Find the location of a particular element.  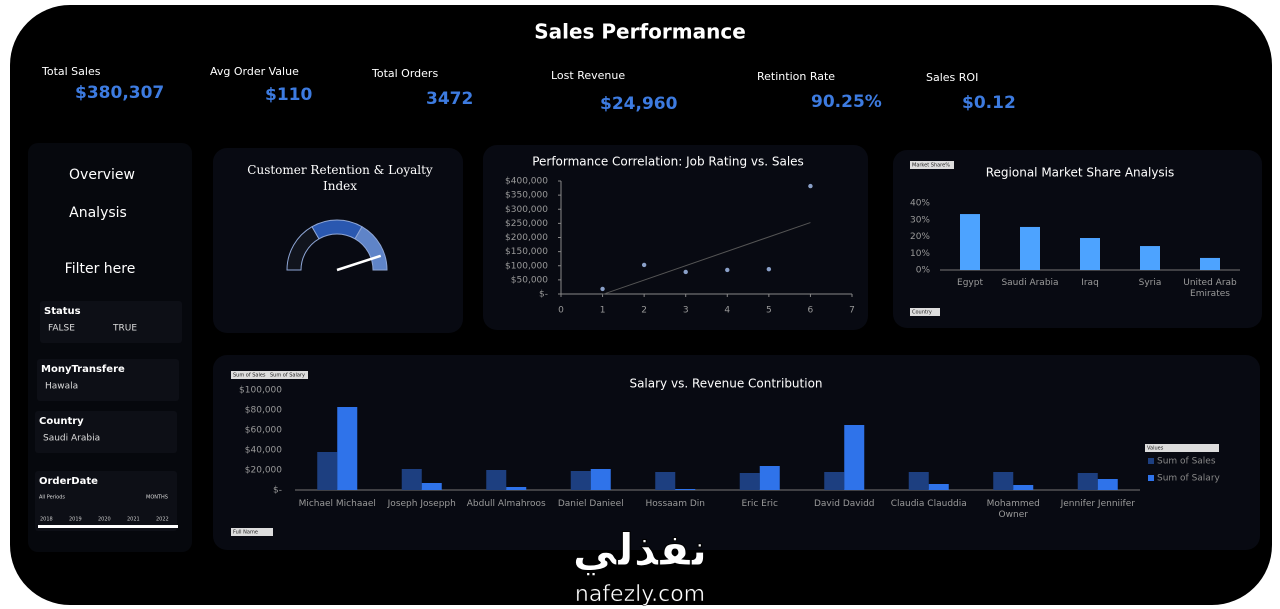

timeline-year: 2020 is located at coordinates (104, 520).